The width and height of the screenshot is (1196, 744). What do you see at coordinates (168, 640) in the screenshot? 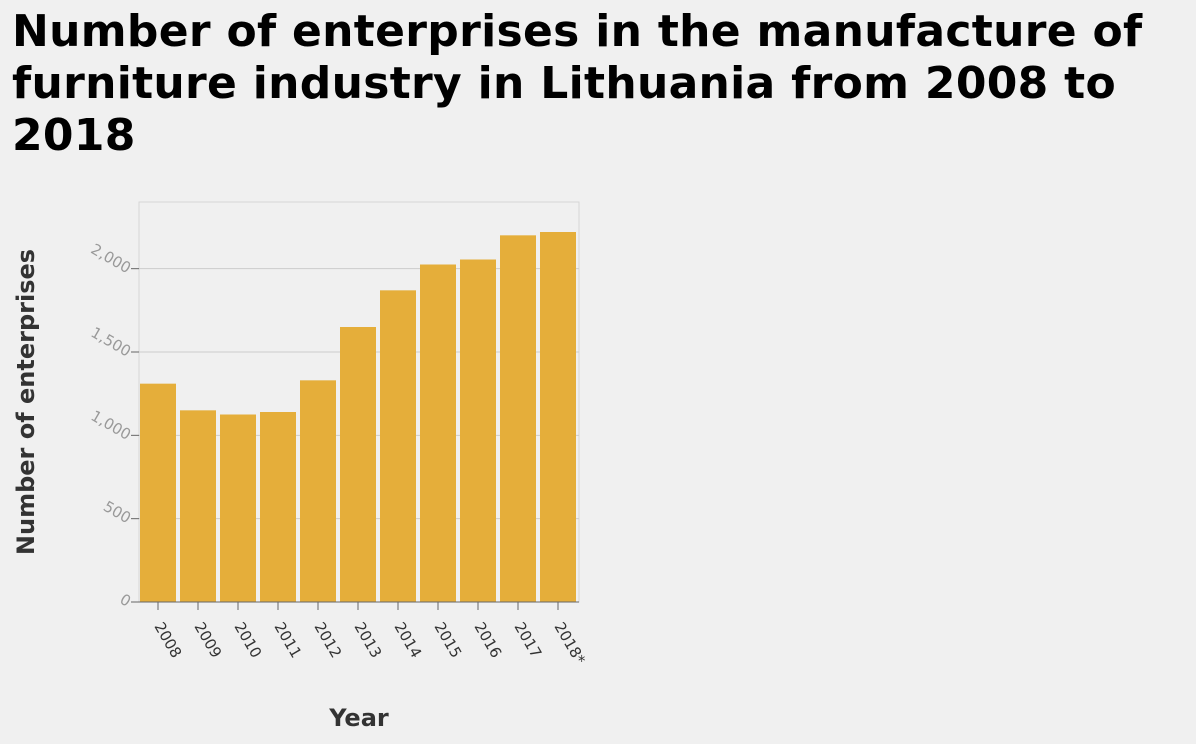
I see `x-tick-label: 2008` at bounding box center [168, 640].